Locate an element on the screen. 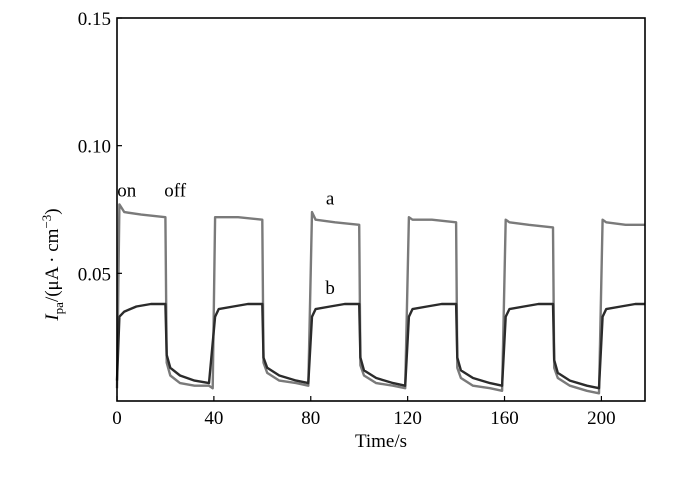 The width and height of the screenshot is (700, 481). x-tick-label: 120 is located at coordinates (407, 418).